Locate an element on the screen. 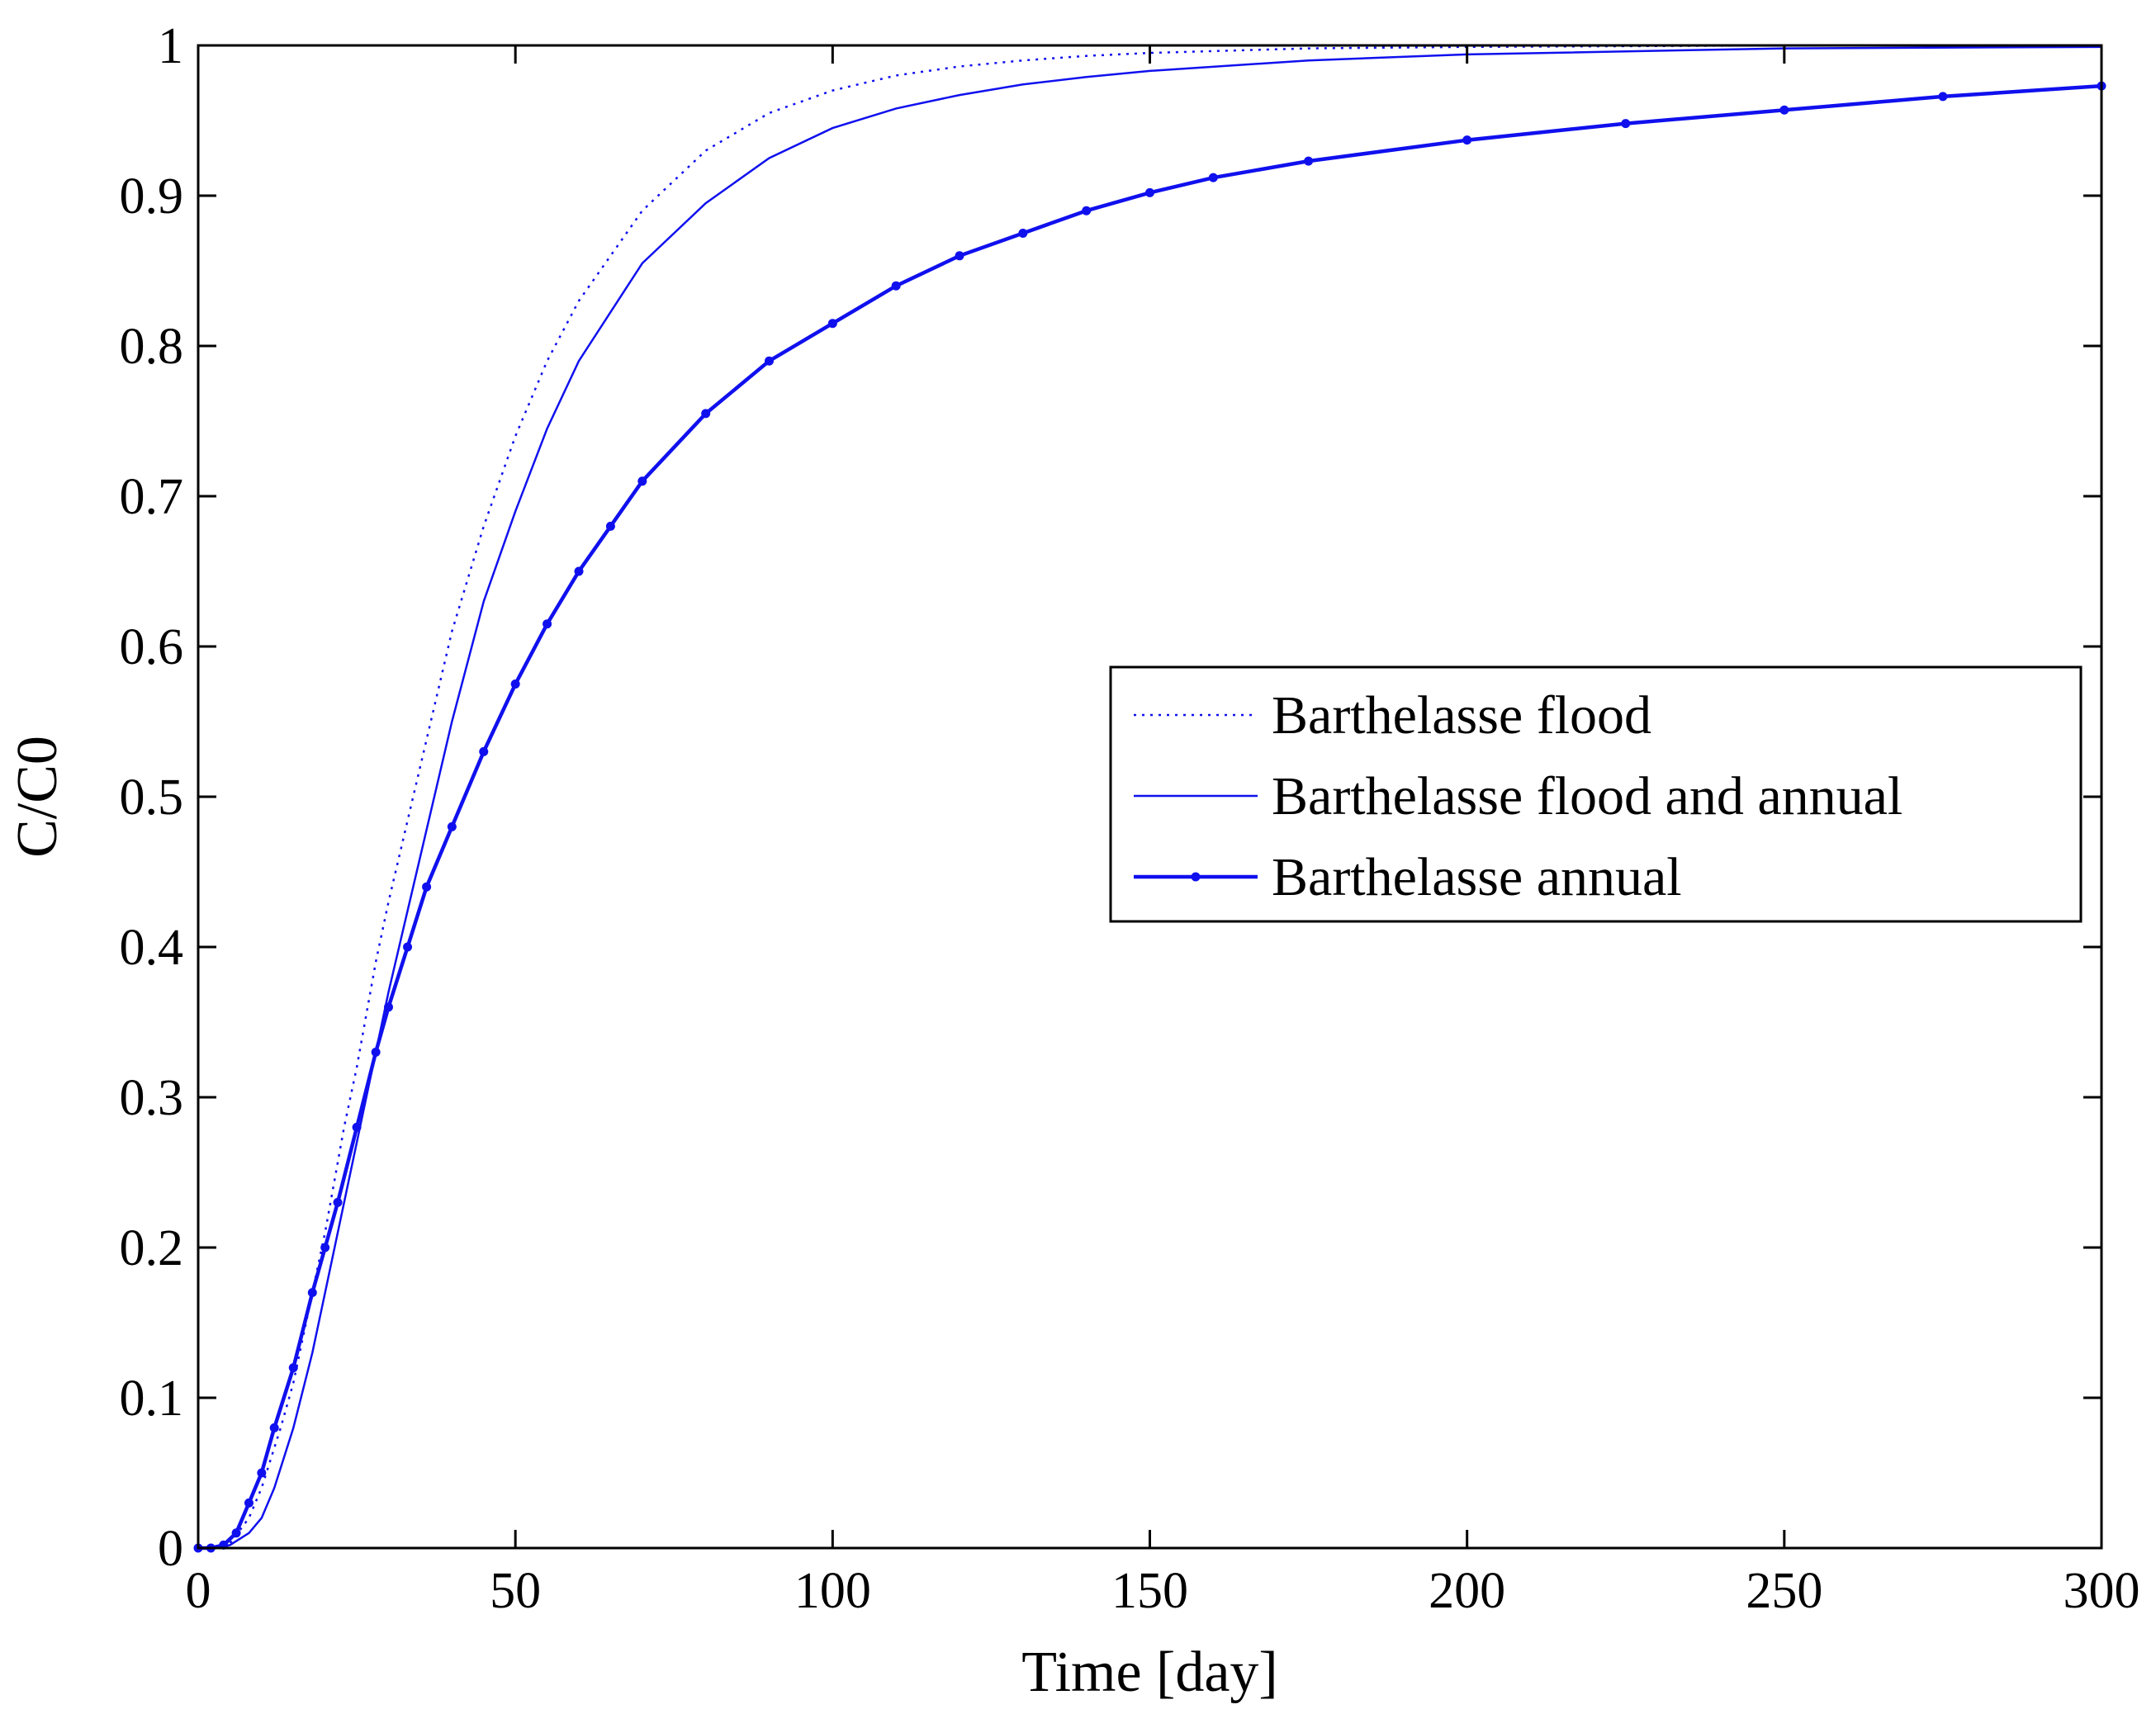  y-axis-label: C/C0 is located at coordinates (37, 797).